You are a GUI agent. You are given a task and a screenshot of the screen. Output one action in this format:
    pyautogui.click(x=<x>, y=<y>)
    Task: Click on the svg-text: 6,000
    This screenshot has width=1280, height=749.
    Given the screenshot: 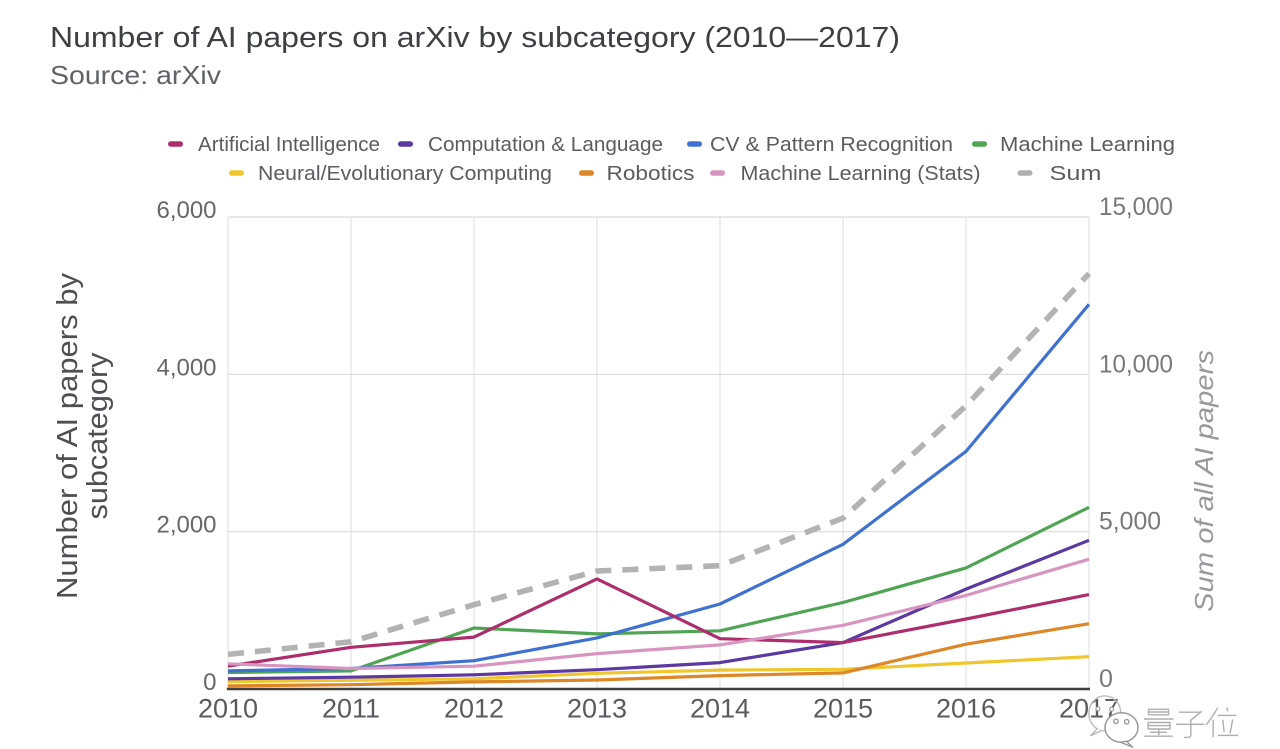 What is the action you would take?
    pyautogui.click(x=187, y=210)
    